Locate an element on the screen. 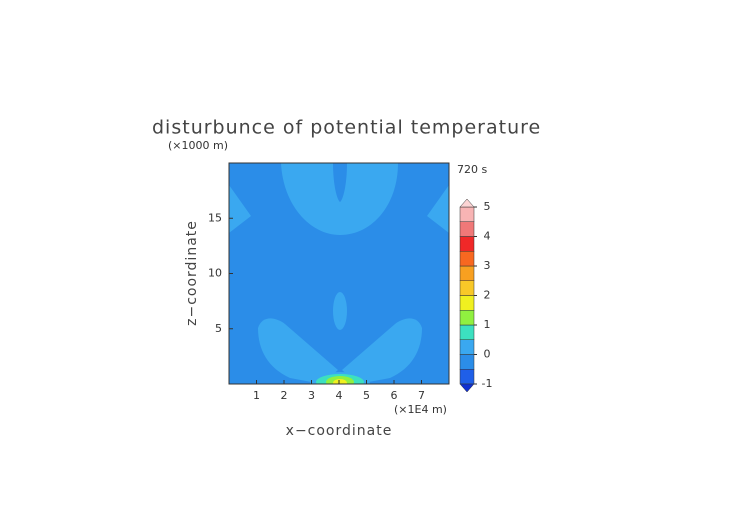 This screenshot has height=532, width=752. colorbar-over is located at coordinates (467, 203).